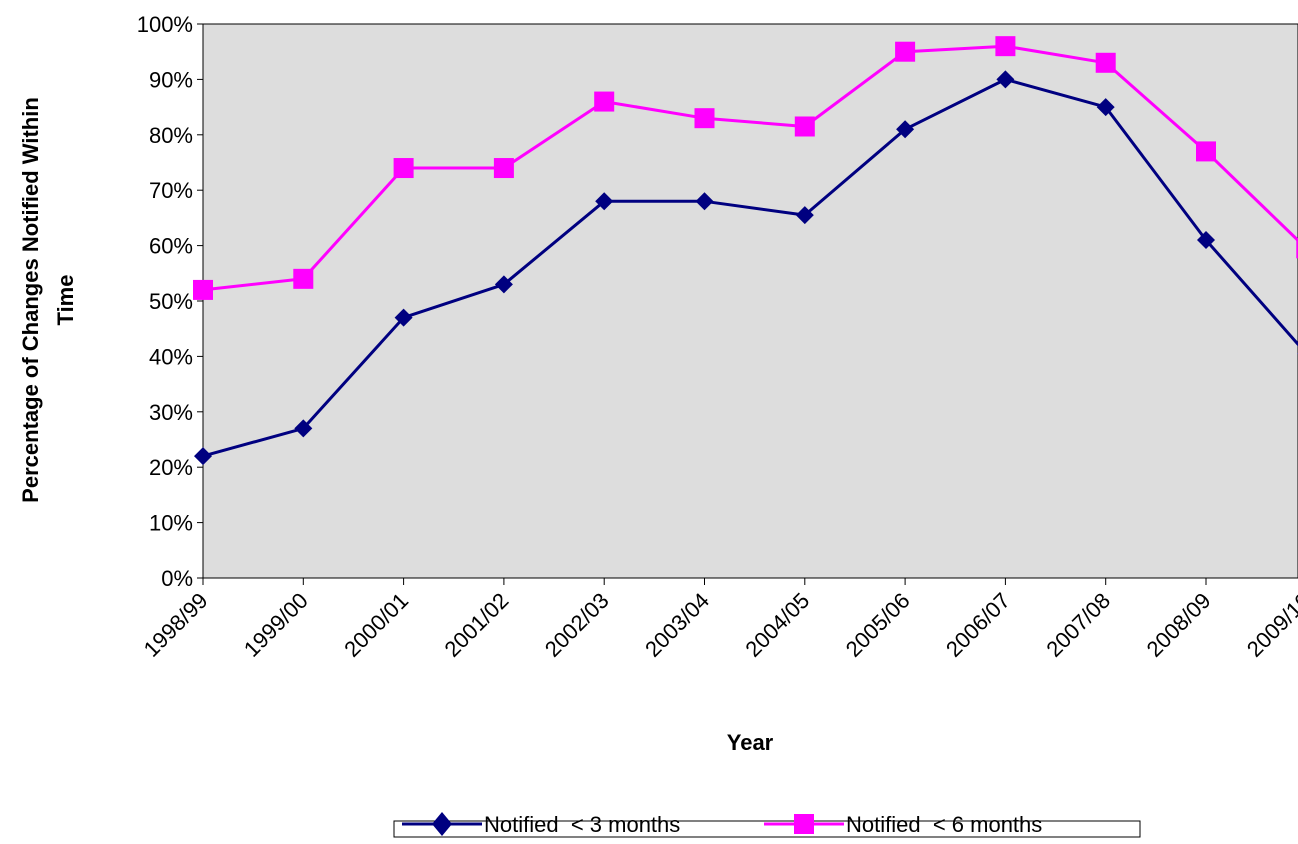 The width and height of the screenshot is (1298, 844). I want to click on x-tick-label: 2000/01, so click(376, 625).